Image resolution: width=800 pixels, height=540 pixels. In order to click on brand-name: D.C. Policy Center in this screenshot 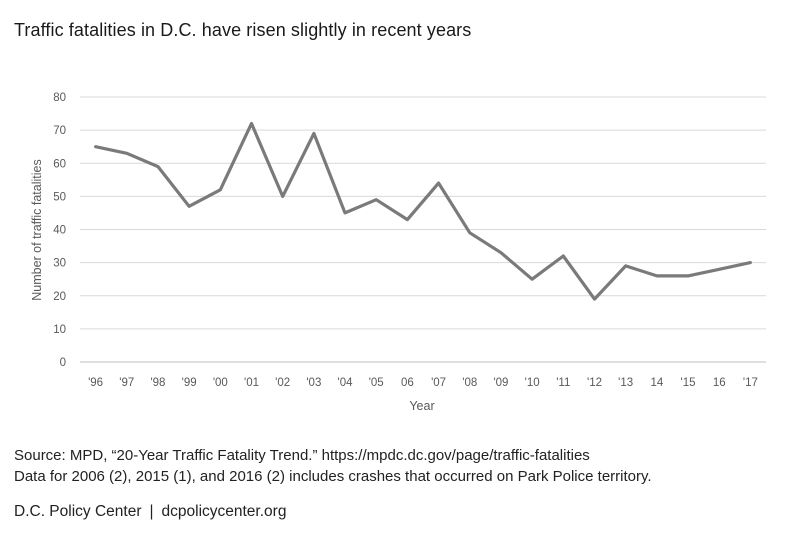, I will do `click(78, 511)`.